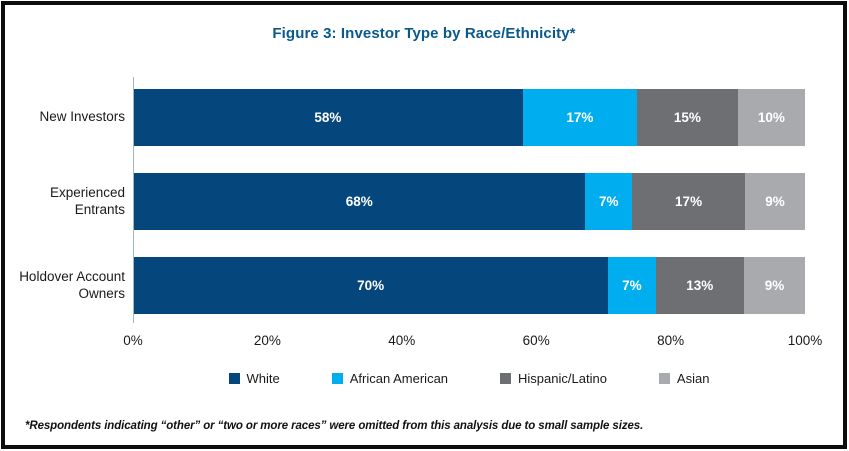 The width and height of the screenshot is (849, 451). What do you see at coordinates (133, 340) in the screenshot?
I see `x-tick-label: 0%` at bounding box center [133, 340].